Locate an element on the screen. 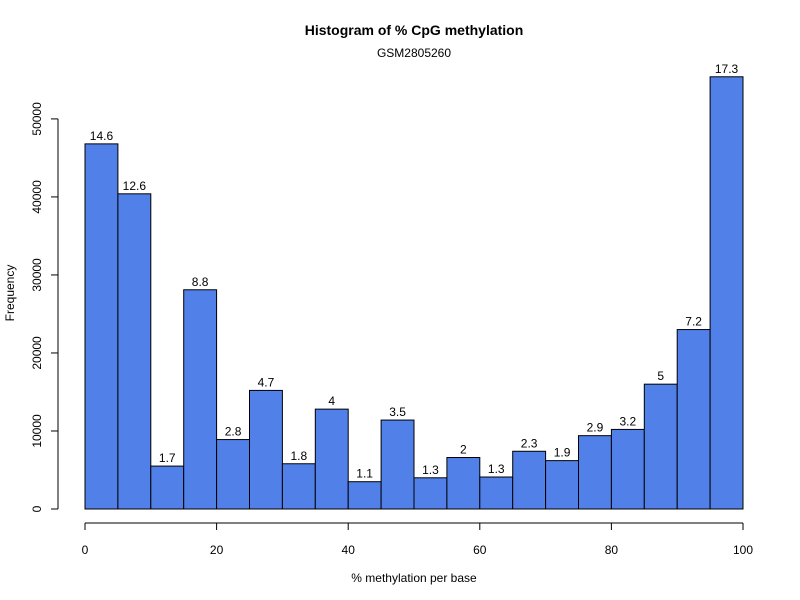 The image size is (800, 600). y-tick-label: 50000 is located at coordinates (37, 119).